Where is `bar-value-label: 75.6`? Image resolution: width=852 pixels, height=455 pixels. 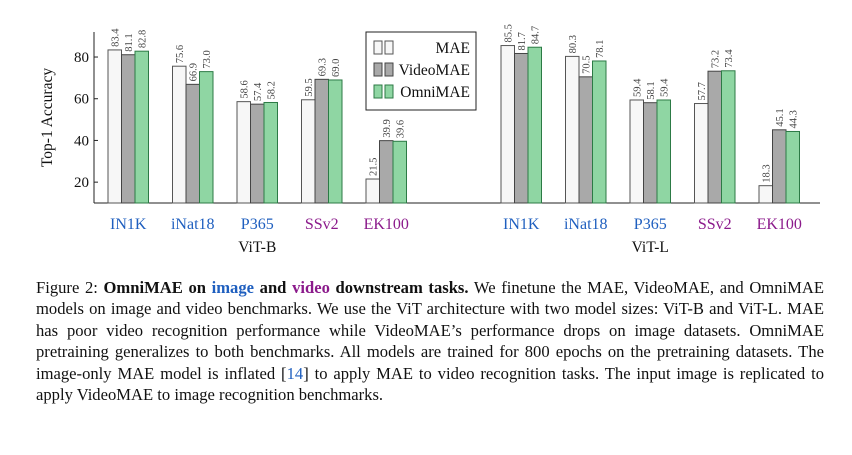 bar-value-label: 75.6 is located at coordinates (180, 54).